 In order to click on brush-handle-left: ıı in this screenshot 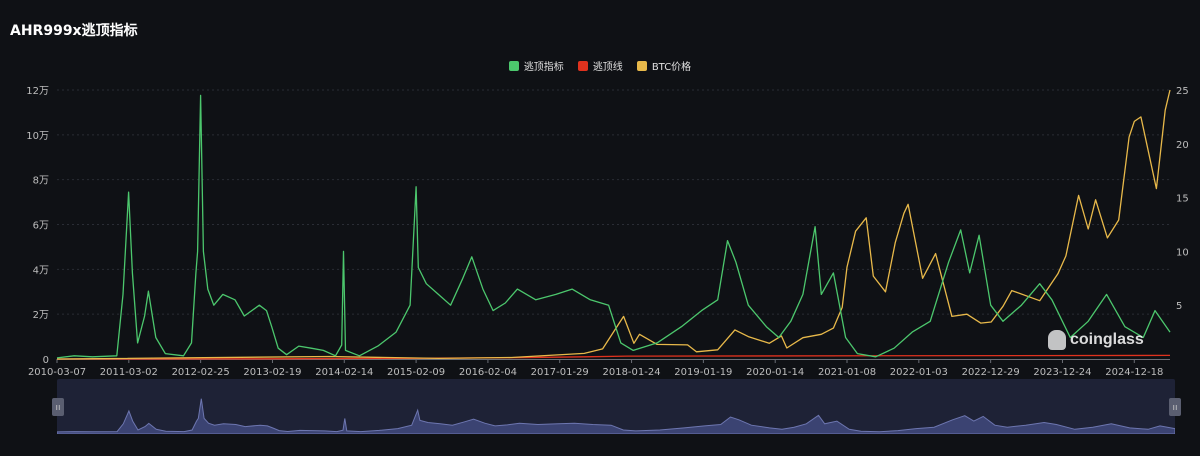, I will do `click(58, 407)`.